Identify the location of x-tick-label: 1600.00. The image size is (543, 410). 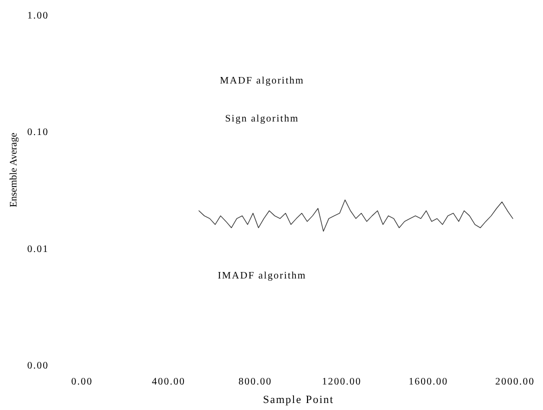
(428, 382).